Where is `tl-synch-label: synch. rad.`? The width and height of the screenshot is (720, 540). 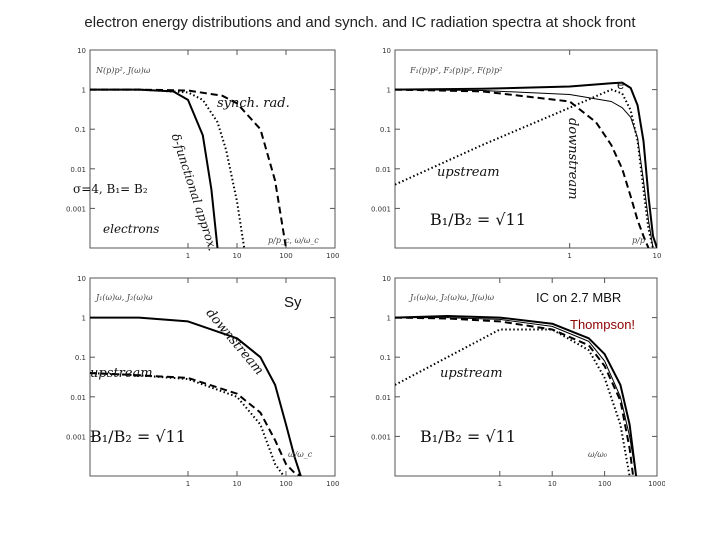 tl-synch-label: synch. rad. is located at coordinates (253, 103).